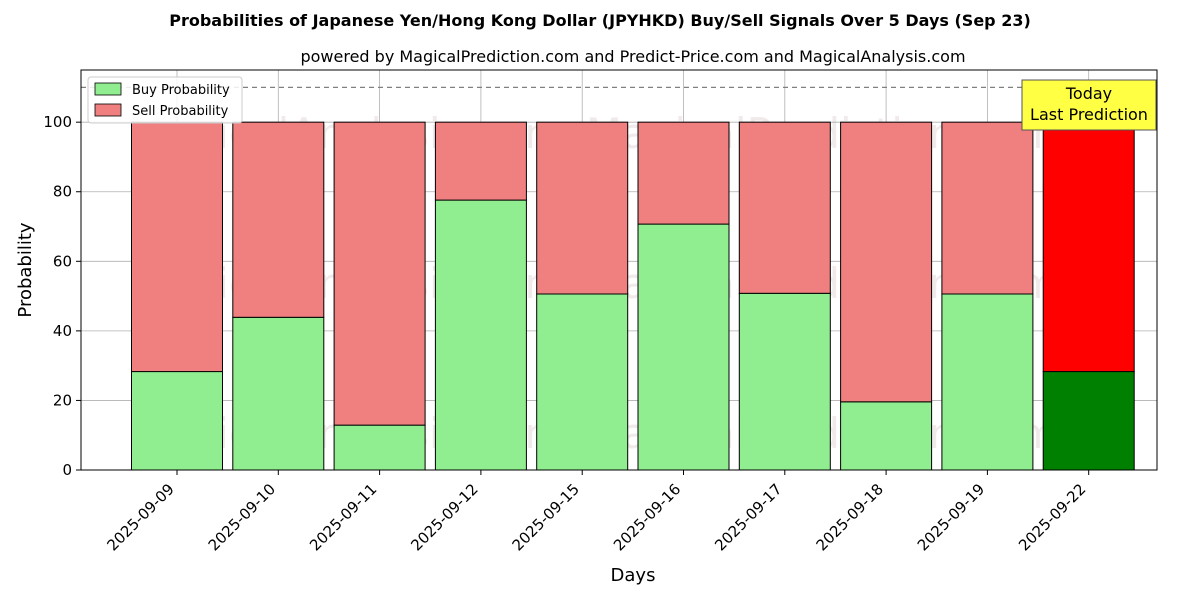  What do you see at coordinates (444, 517) in the screenshot?
I see `x-tick-label: 2025-09-12` at bounding box center [444, 517].